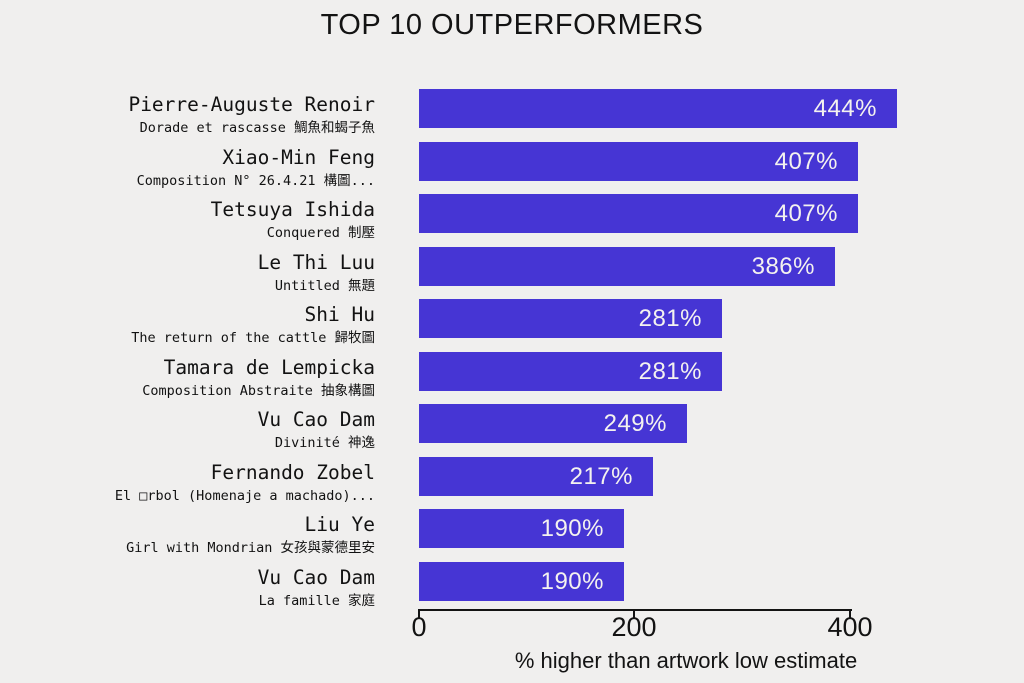 This screenshot has width=1024, height=683. I want to click on chart-row: Le Thi Luu Untitled 無題 386%, so click(512, 273).